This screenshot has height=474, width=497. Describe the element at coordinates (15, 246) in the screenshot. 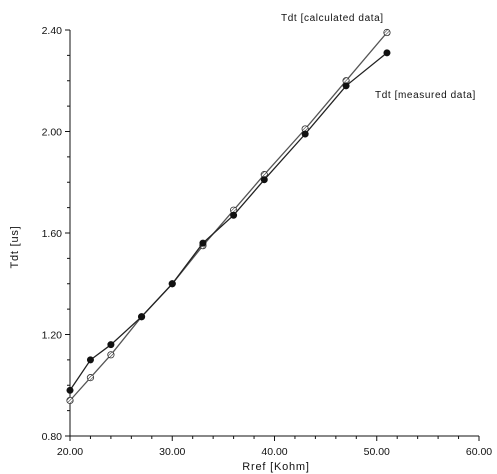

I see `y-axis-label: Tdt [us]` at that location.